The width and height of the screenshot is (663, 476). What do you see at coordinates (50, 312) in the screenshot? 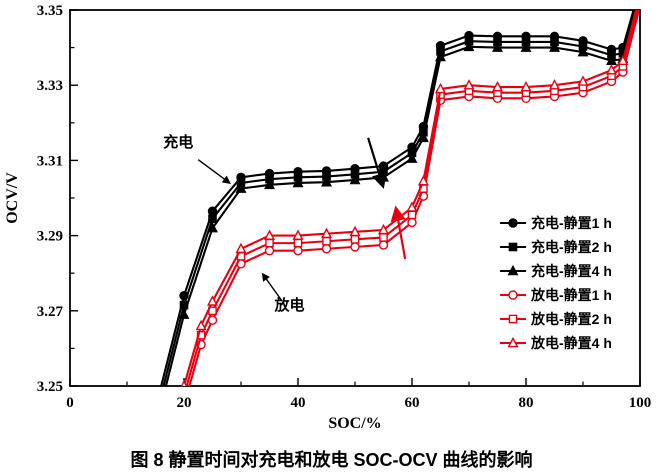
I see `y-tick-label: 3.27` at bounding box center [50, 312].